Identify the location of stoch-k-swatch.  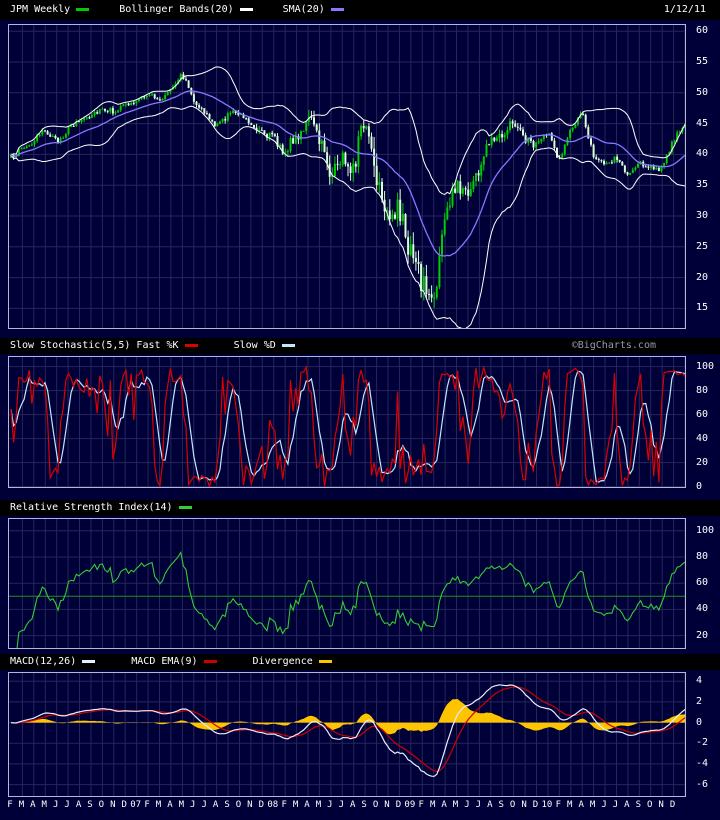
(191, 345).